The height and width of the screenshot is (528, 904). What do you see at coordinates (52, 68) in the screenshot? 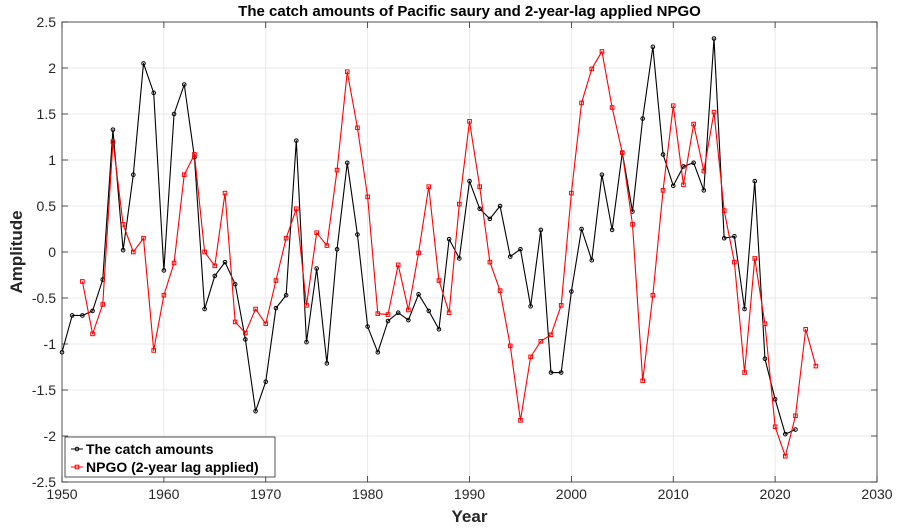
I see `y-tick-label: 2` at bounding box center [52, 68].